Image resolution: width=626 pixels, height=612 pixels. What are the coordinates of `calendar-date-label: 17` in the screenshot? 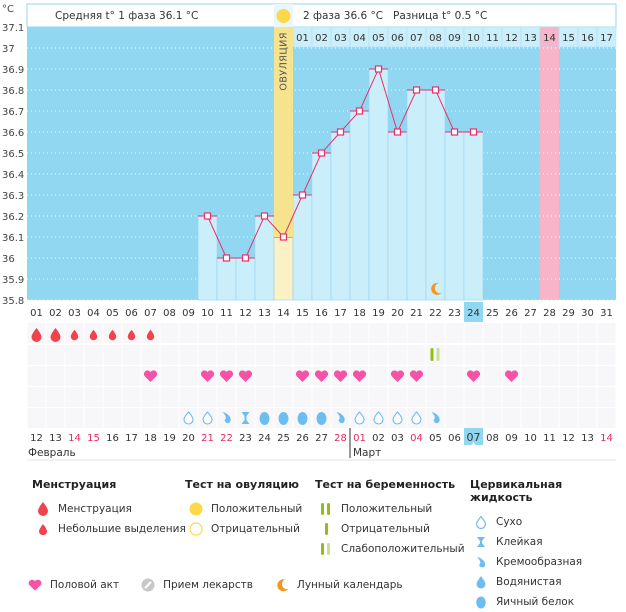 It's located at (131, 438).